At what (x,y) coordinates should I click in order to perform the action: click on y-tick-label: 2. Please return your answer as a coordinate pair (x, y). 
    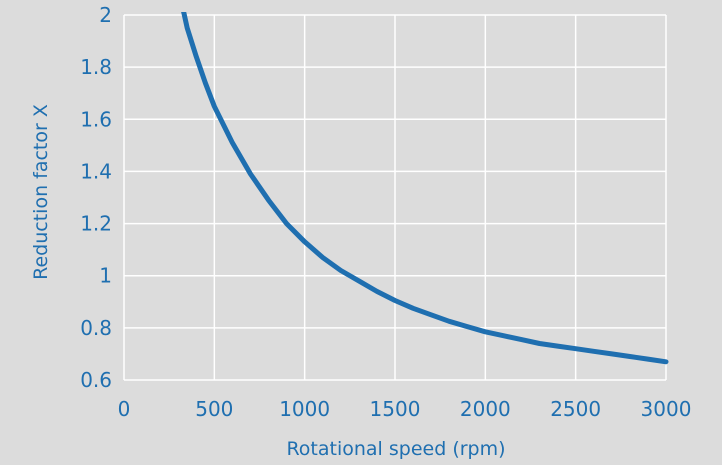
    Looking at the image, I should click on (105, 15).